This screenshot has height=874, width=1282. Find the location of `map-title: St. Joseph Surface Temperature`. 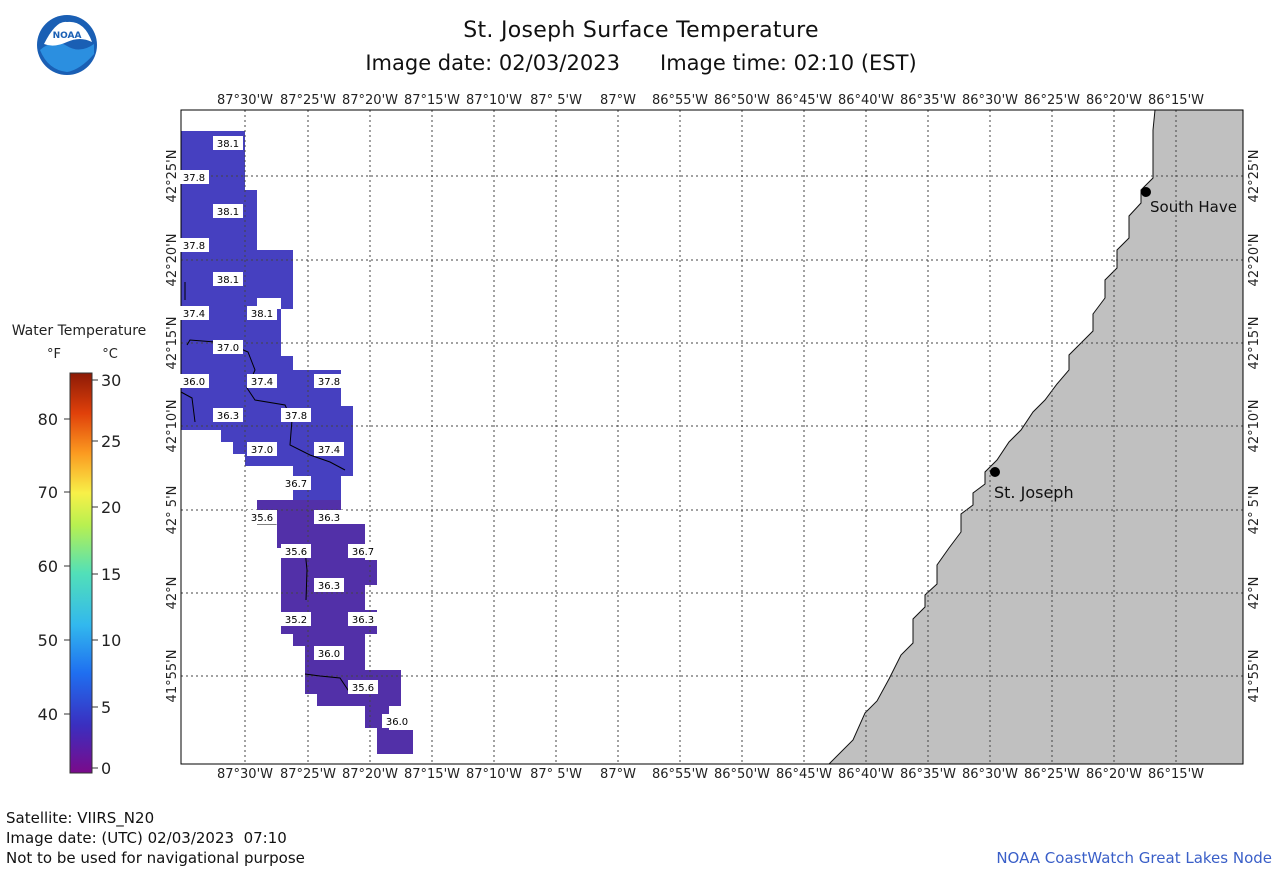

map-title: St. Joseph Surface Temperature is located at coordinates (641, 30).